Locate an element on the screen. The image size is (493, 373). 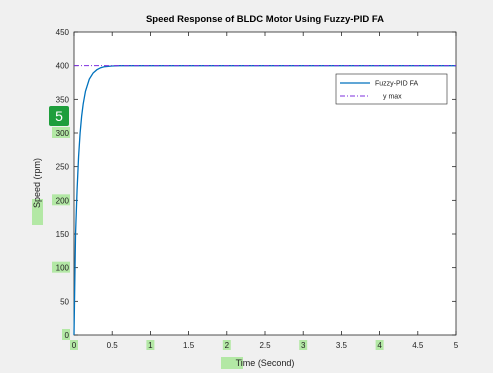
y-axis-label: Speed (rpm) is located at coordinates (37, 183).